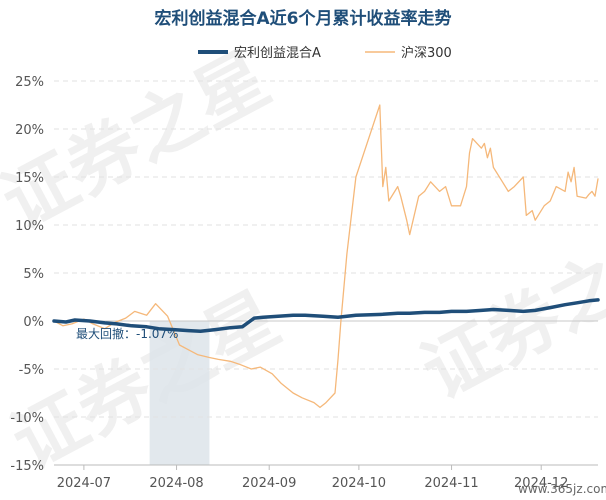 Image resolution: width=606 pixels, height=500 pixels. I want to click on y-tick-label: 20%, so click(29, 130).